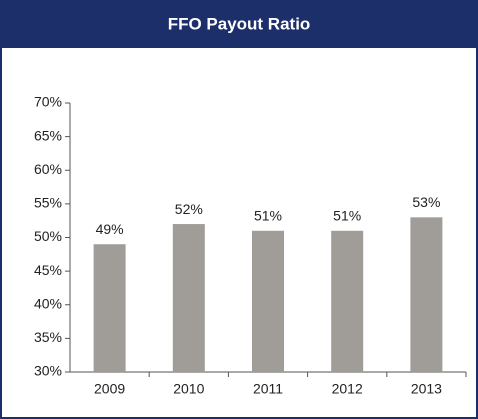 Image resolution: width=478 pixels, height=419 pixels. I want to click on y-tick-label: 65%, so click(48, 135).